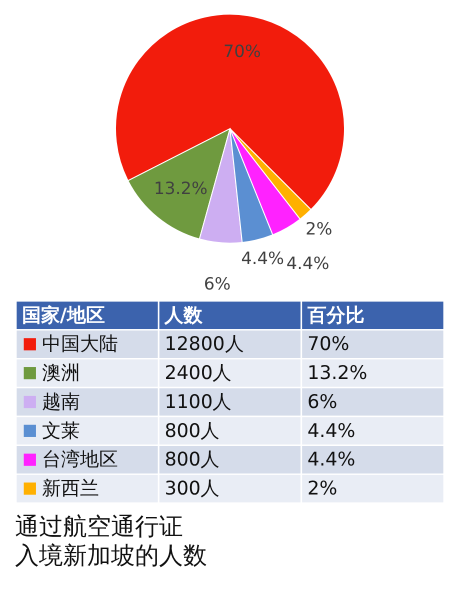  I want to click on data-label: 13.2%, so click(181, 188).